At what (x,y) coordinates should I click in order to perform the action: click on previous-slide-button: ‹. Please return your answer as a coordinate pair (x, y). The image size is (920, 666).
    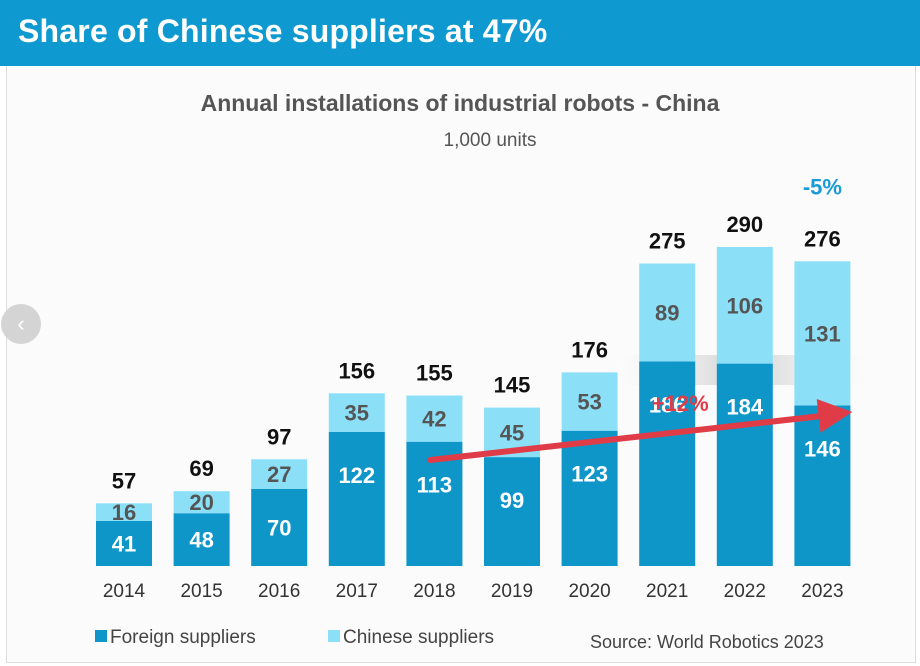
    Looking at the image, I should click on (21, 324).